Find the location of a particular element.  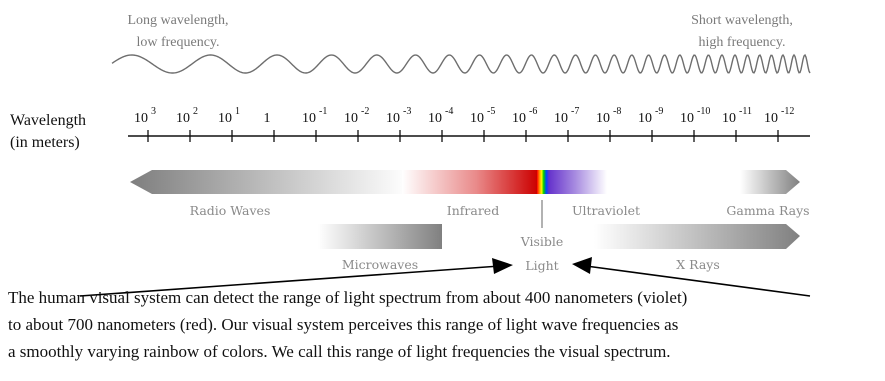

axis-tick-exponent: -9 is located at coordinates (659, 111).